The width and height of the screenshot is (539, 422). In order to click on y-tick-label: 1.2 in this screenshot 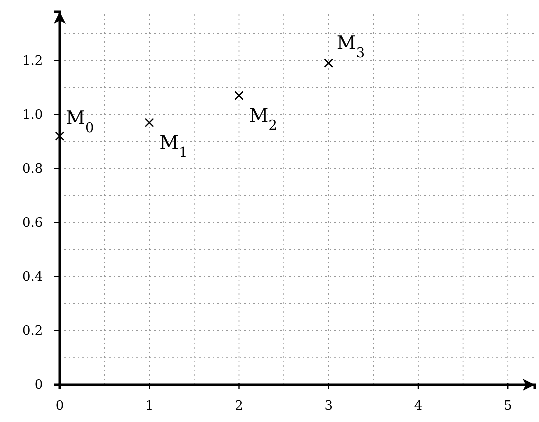, I will do `click(33, 61)`.